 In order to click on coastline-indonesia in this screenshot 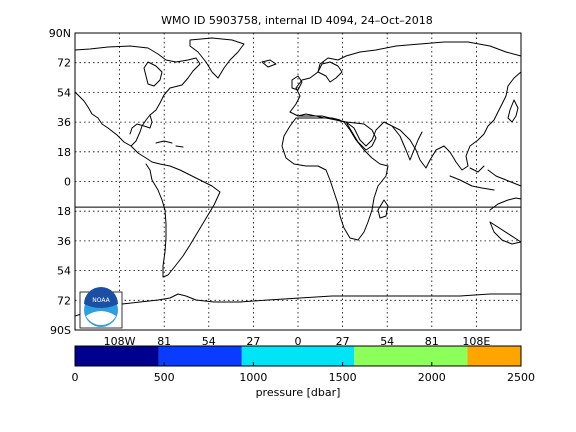, I will do `click(485, 178)`.